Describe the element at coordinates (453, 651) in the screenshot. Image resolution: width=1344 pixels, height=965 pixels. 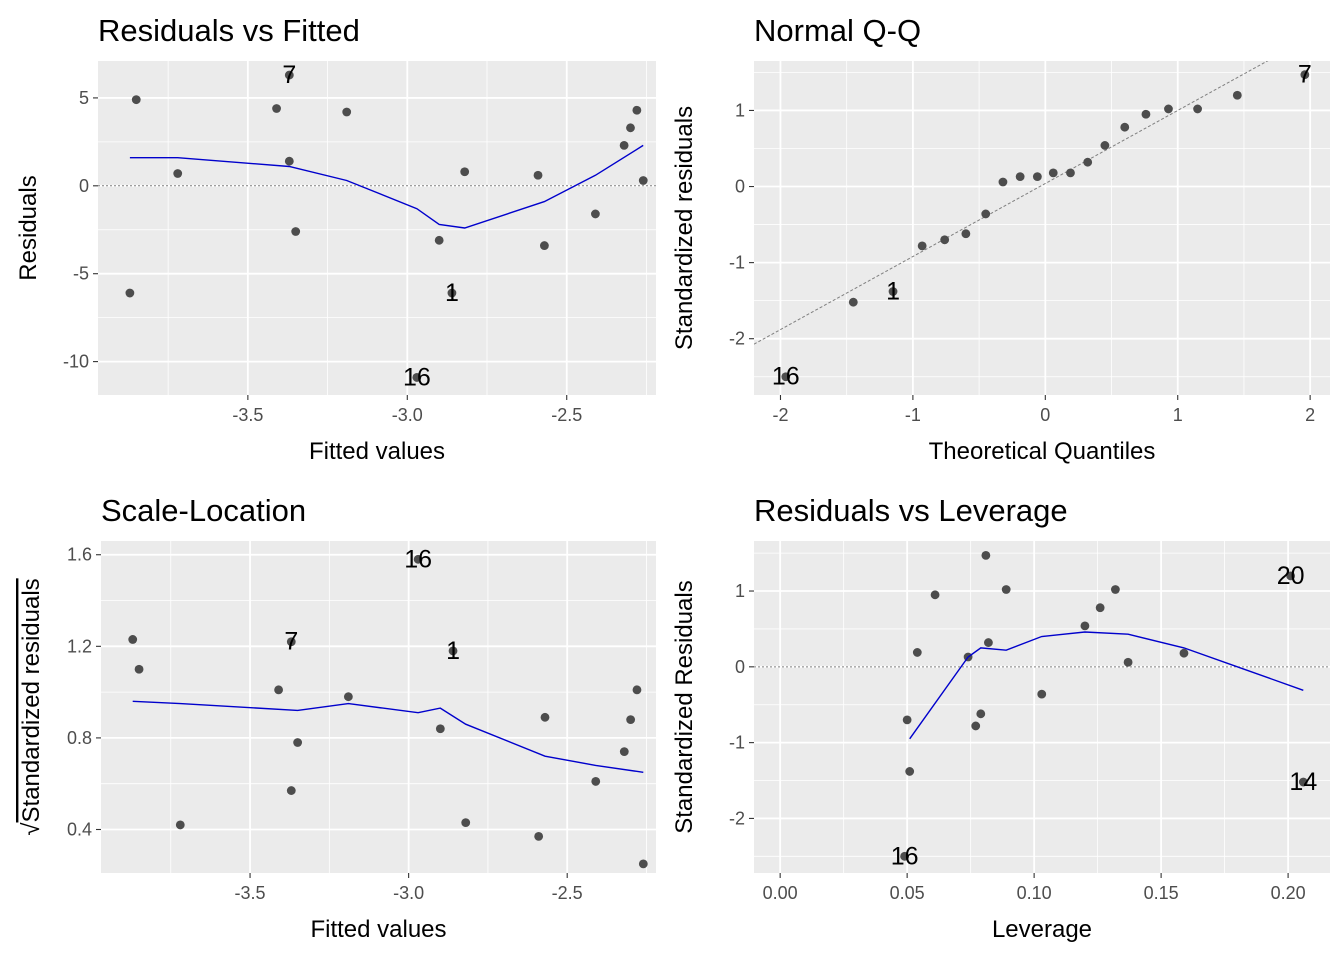
I see `point-label: 1` at that location.